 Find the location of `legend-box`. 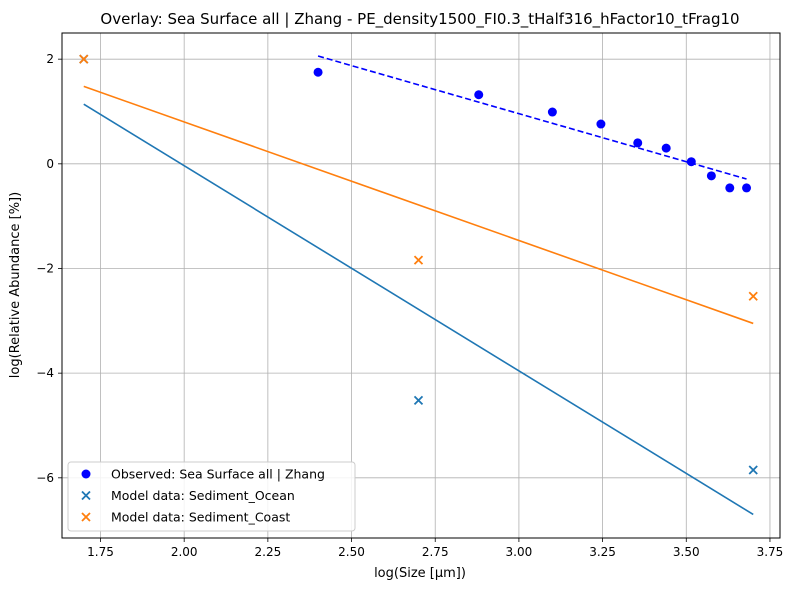

legend-box is located at coordinates (211, 496).